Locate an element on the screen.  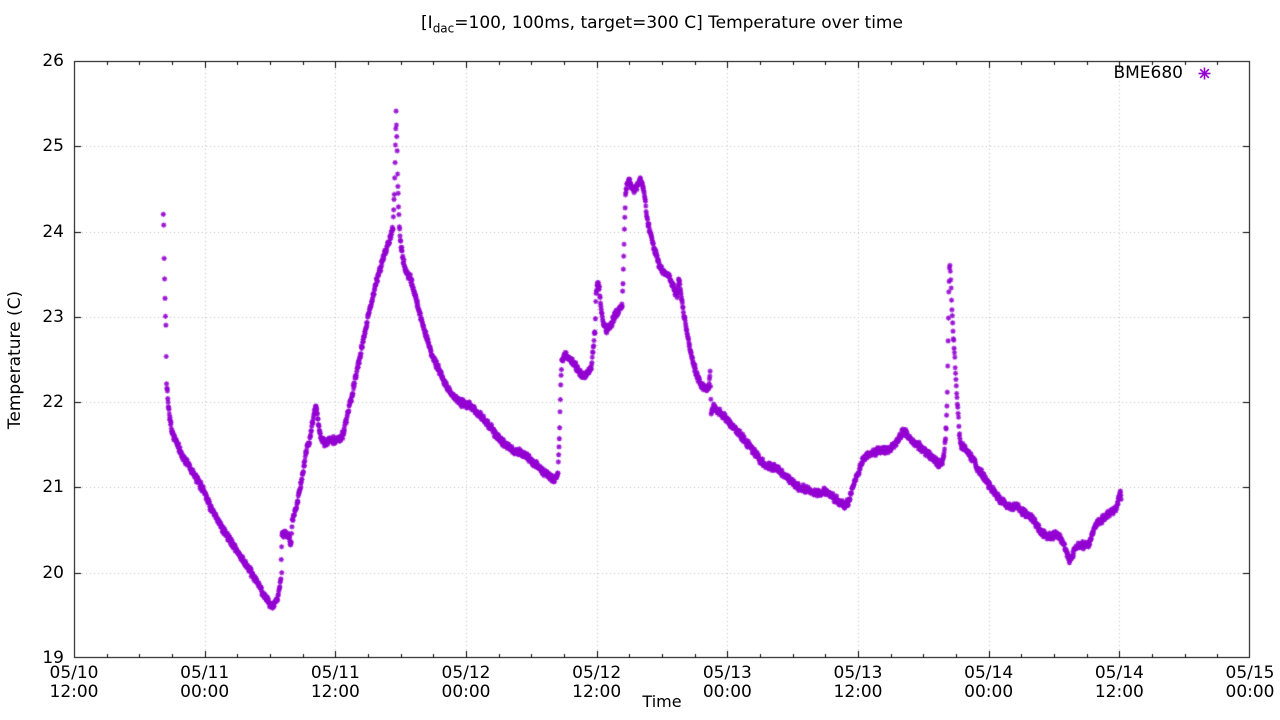
y-tick-label: 19 is located at coordinates (53, 658).